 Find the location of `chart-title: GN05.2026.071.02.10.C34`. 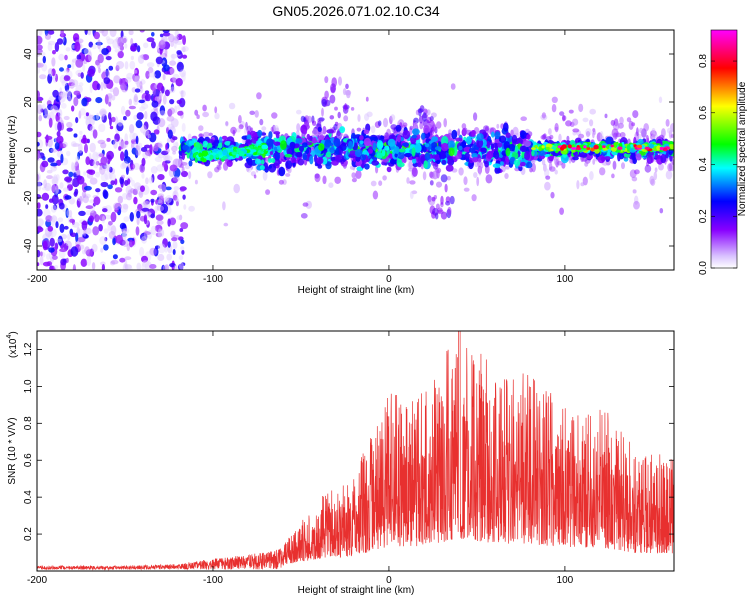

chart-title: GN05.2026.071.02.10.C34 is located at coordinates (356, 11).